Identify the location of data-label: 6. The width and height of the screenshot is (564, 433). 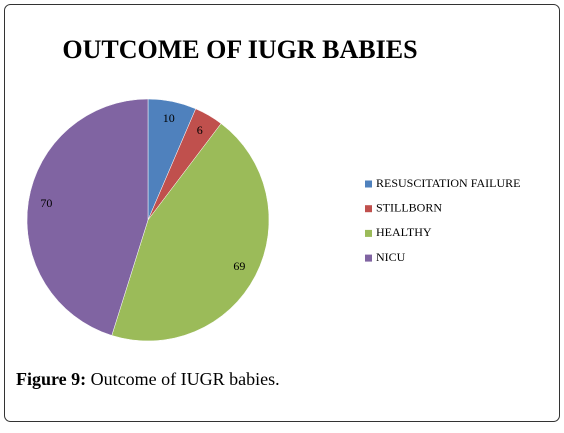
(200, 130).